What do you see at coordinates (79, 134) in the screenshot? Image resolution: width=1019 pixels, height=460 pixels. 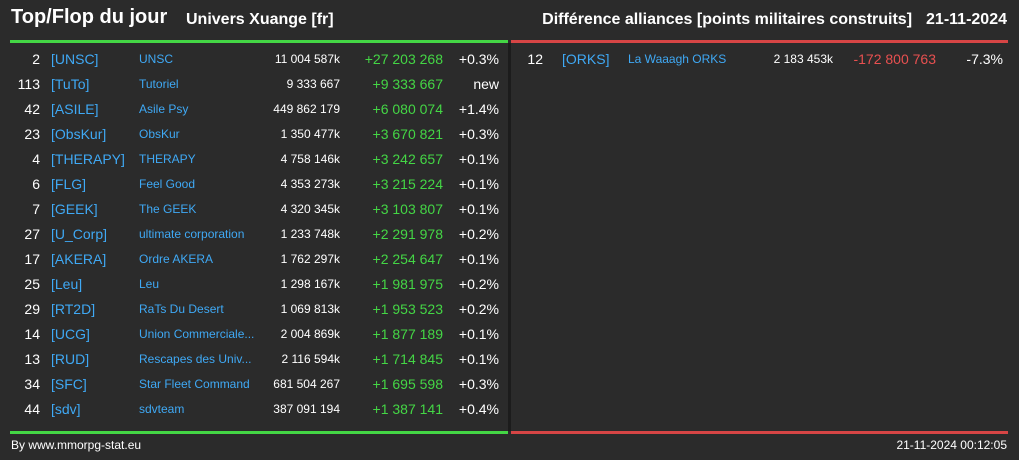 I see `alliance-tag-link: [ObsKur]` at bounding box center [79, 134].